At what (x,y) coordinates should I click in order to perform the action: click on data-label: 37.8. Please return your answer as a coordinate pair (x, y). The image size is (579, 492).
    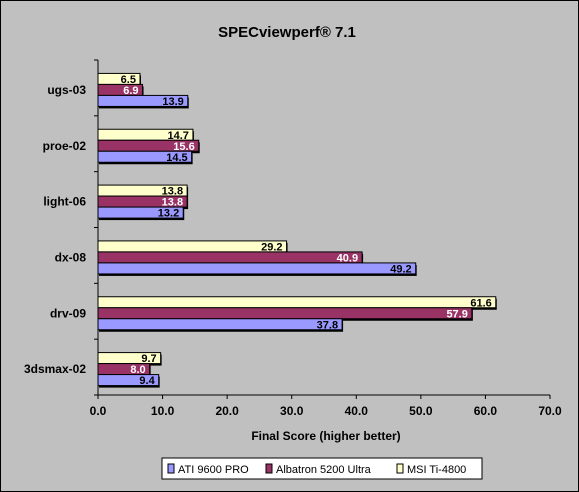
    Looking at the image, I should click on (327, 325).